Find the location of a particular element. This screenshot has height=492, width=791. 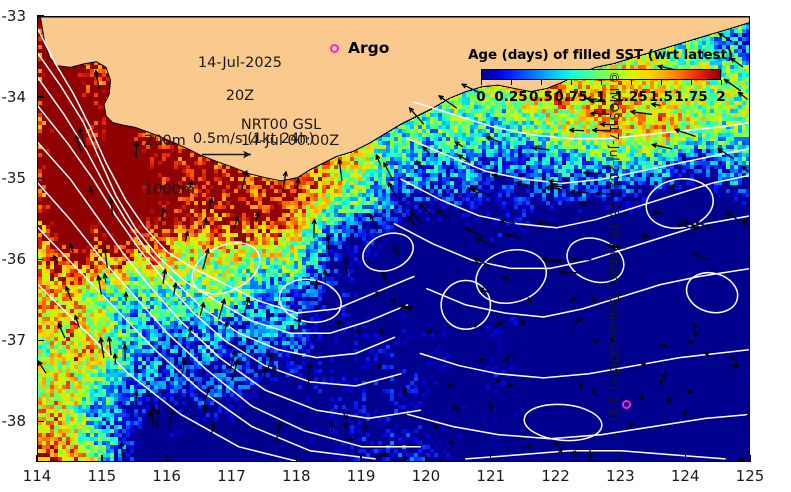

date-line-2: 20Z is located at coordinates (240, 95).